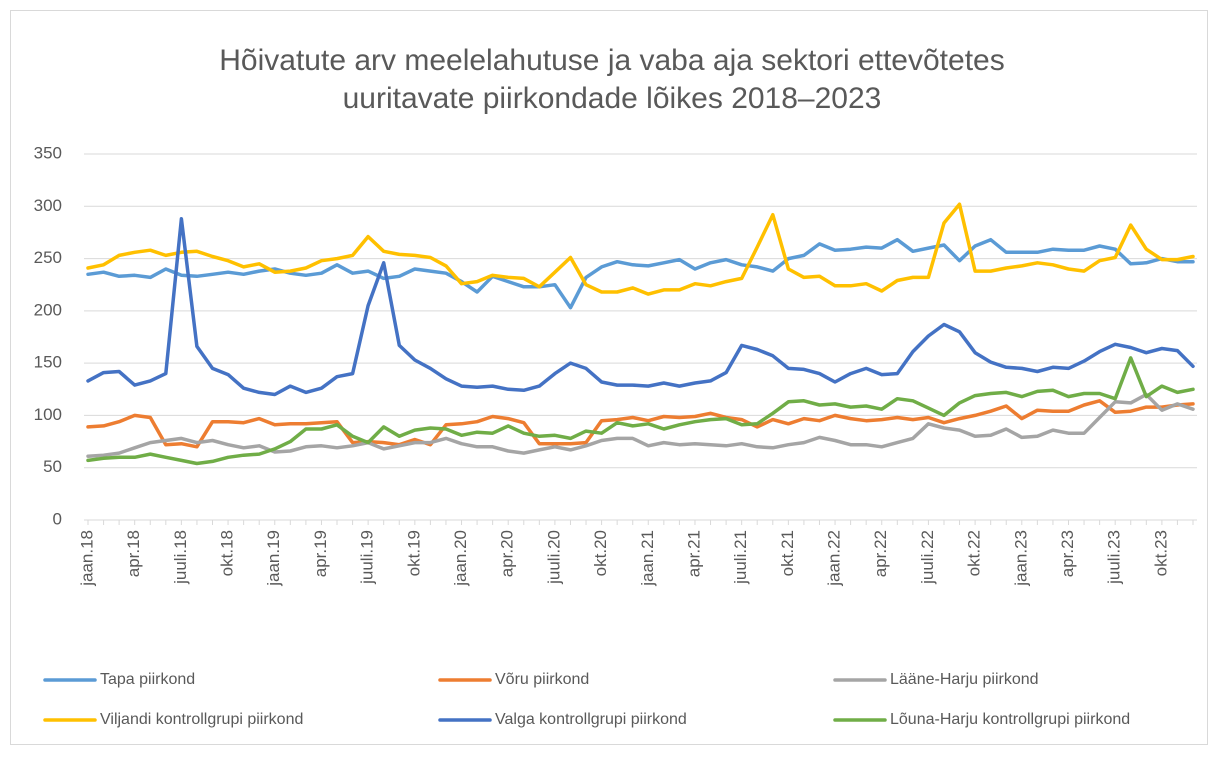  Describe the element at coordinates (542, 679) in the screenshot. I see `legend-label: Võru piirkond` at that location.